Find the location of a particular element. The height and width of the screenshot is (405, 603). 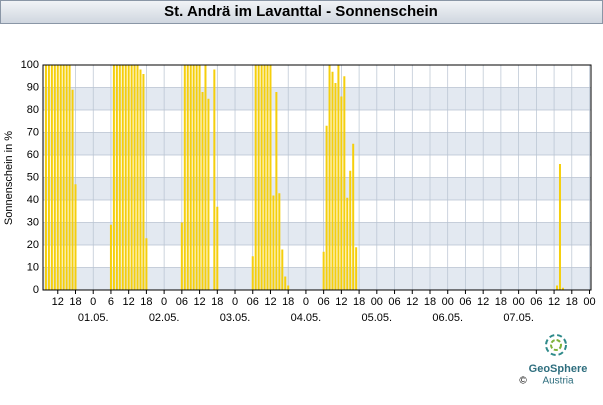

copyright: © is located at coordinates (523, 381).